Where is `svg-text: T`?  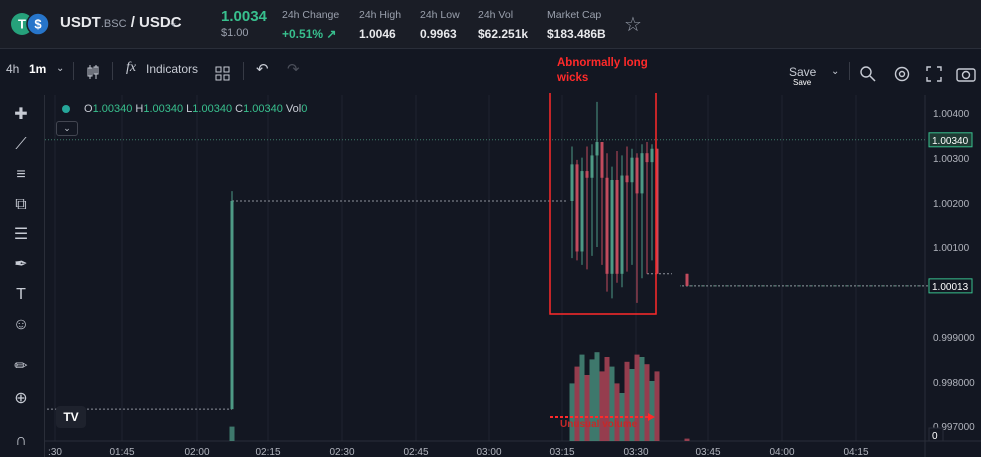
svg-text: T is located at coordinates (22, 24).